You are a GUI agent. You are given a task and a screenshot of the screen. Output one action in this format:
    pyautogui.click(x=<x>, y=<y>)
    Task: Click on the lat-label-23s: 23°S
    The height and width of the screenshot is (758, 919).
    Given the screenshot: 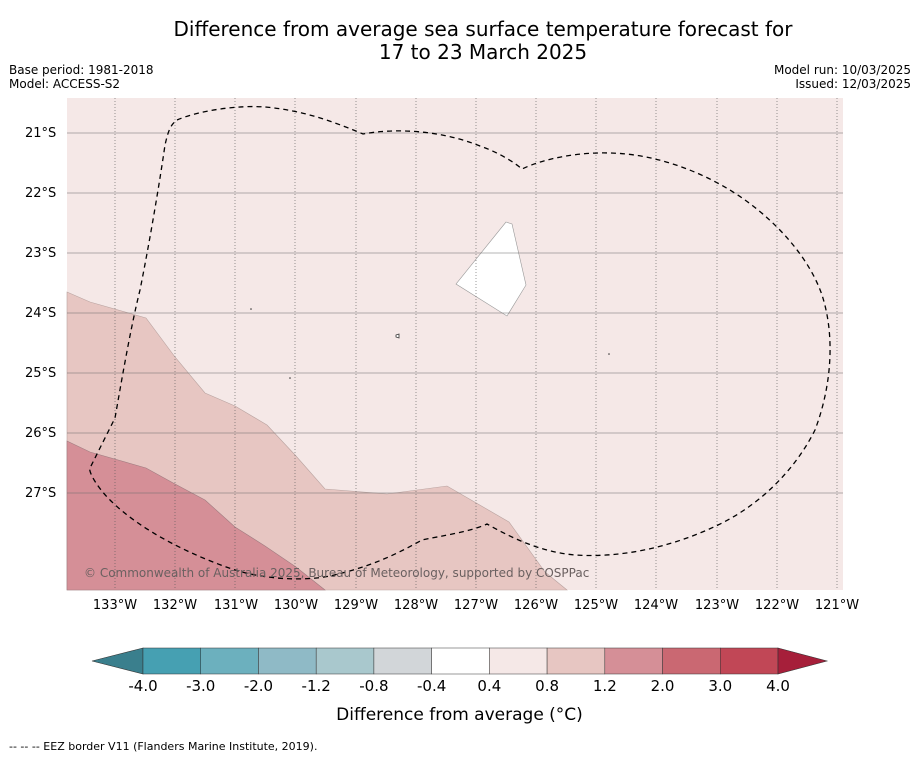 What is the action you would take?
    pyautogui.click(x=41, y=253)
    